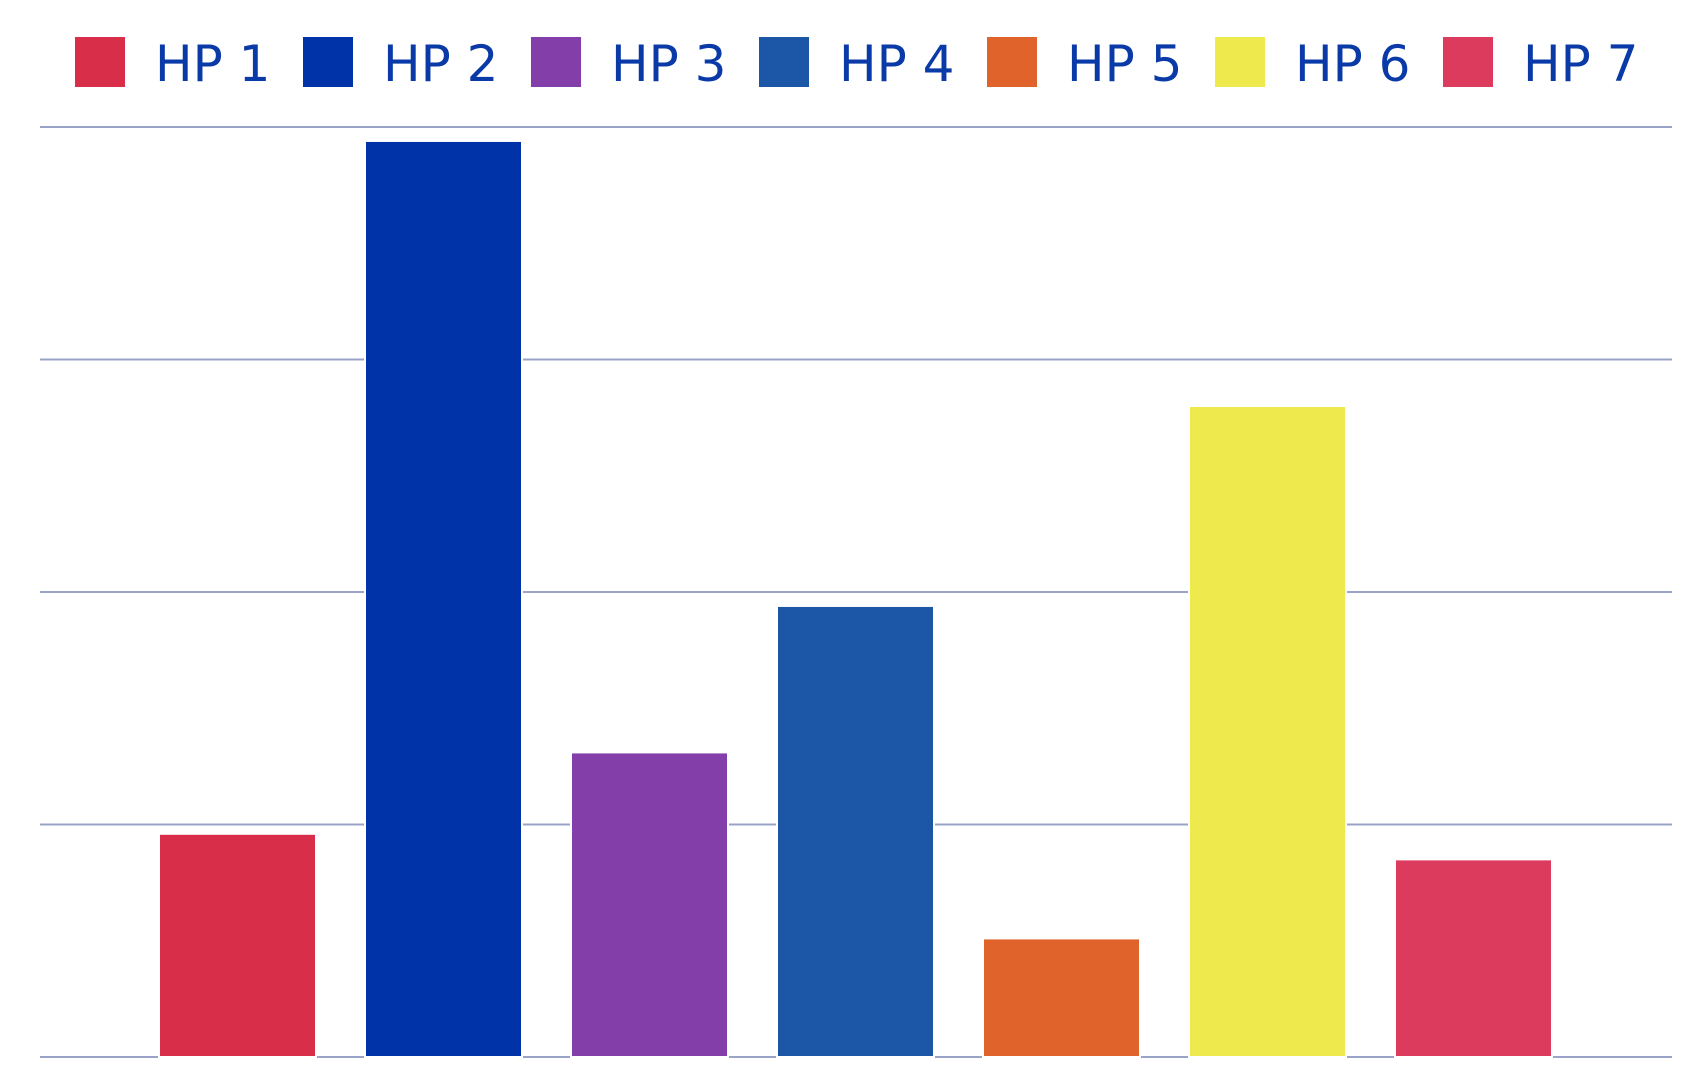 This screenshot has height=1076, width=1708. I want to click on legend-label-hp-7: HP 7, so click(1580, 64).